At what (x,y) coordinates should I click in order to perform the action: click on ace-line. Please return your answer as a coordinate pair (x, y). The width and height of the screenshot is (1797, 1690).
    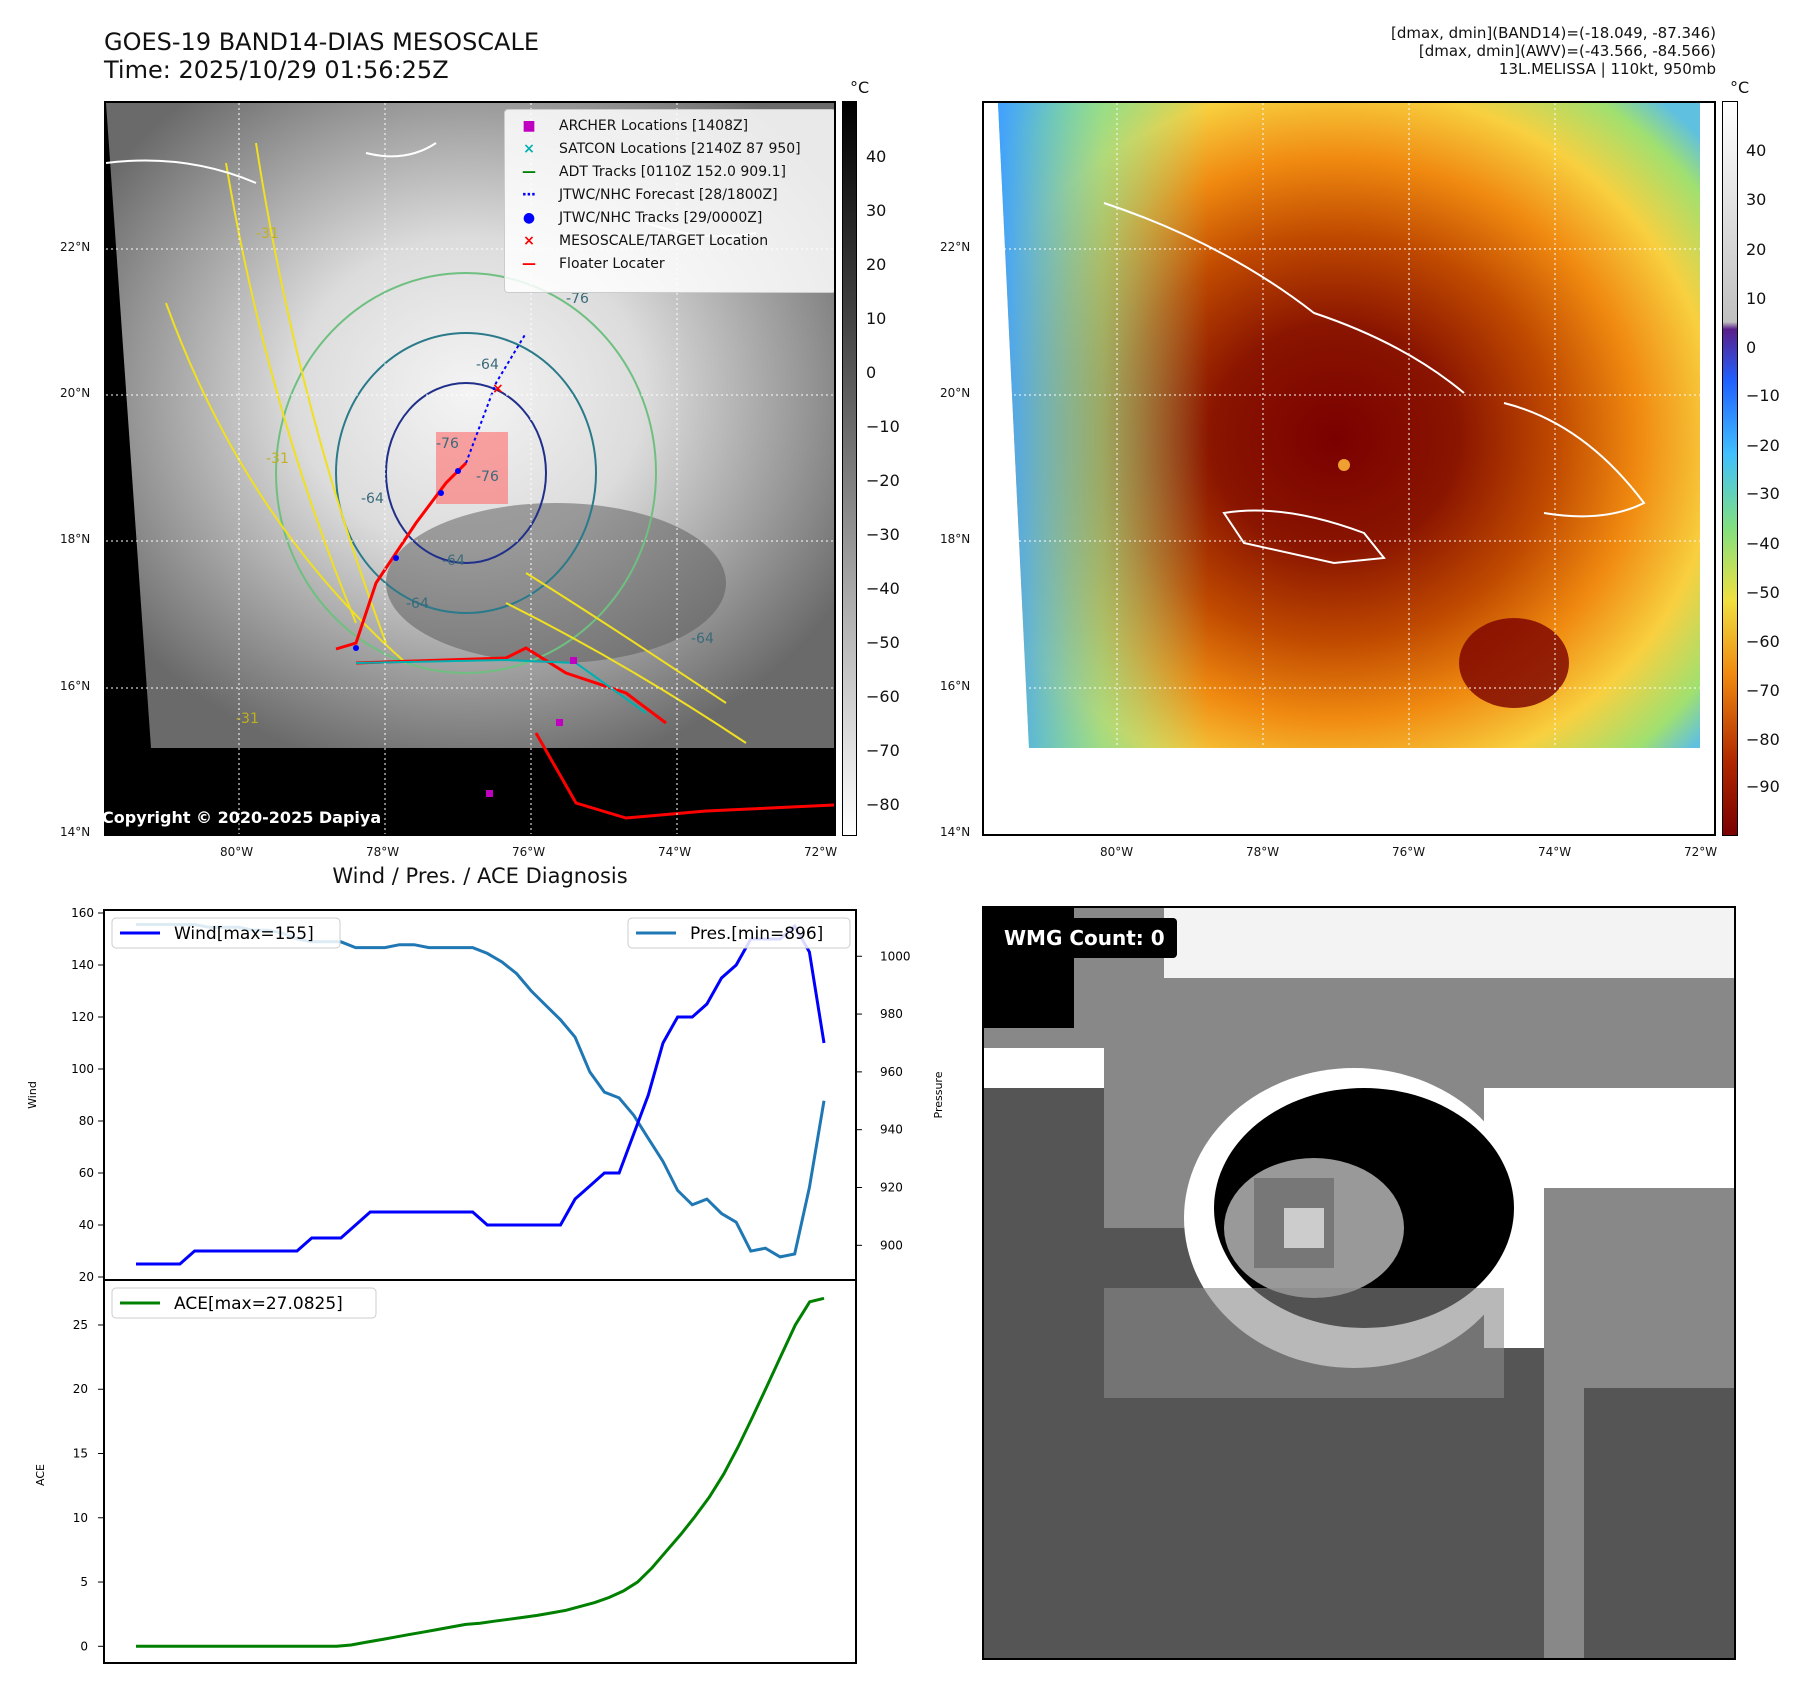
    Looking at the image, I should click on (480, 1472).